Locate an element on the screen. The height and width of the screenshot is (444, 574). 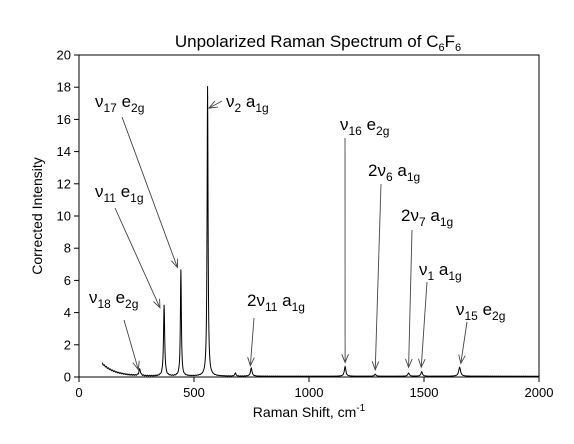
annotation-label: ν15 e2g is located at coordinates (480, 311).